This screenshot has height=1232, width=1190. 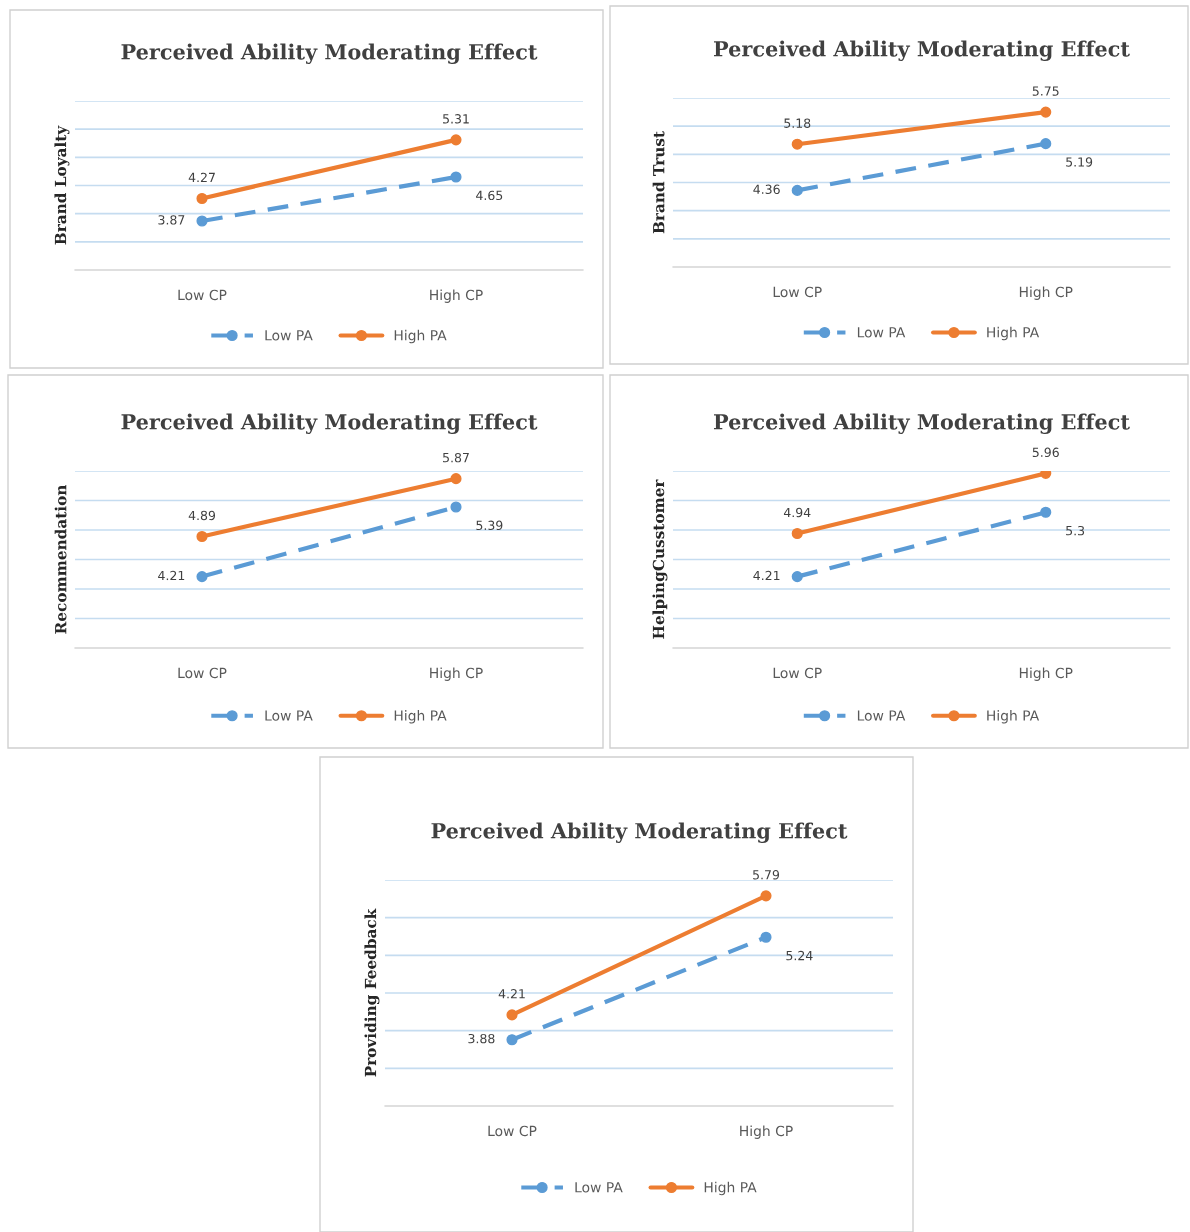 I want to click on data-label: 4.27, so click(x=201, y=177).